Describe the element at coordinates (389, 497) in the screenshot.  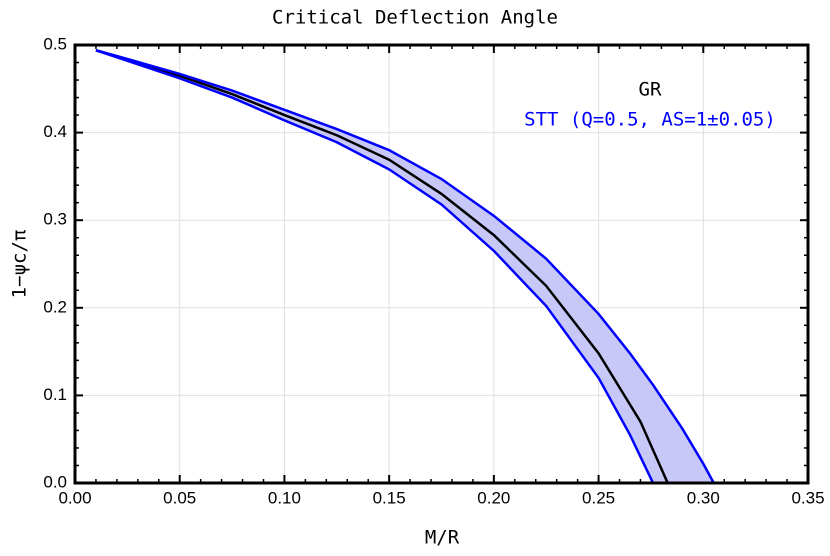
I see `x-tick-label: 0.15` at that location.